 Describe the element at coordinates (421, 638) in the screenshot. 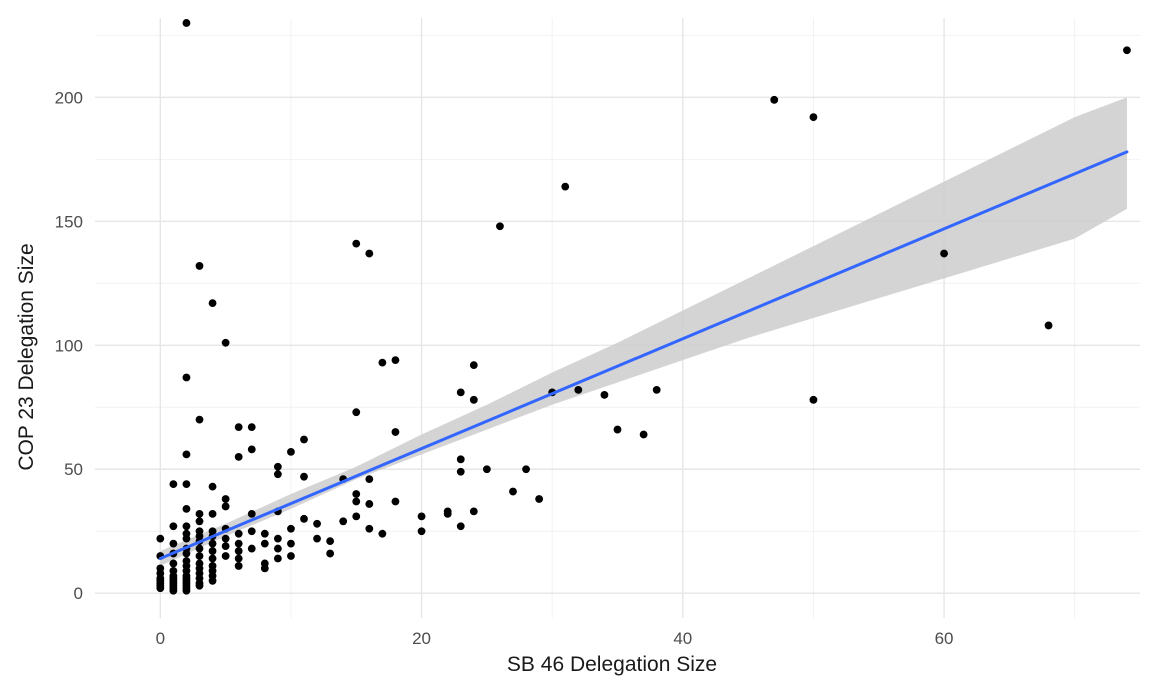

I see `x-tick-label: 20` at that location.